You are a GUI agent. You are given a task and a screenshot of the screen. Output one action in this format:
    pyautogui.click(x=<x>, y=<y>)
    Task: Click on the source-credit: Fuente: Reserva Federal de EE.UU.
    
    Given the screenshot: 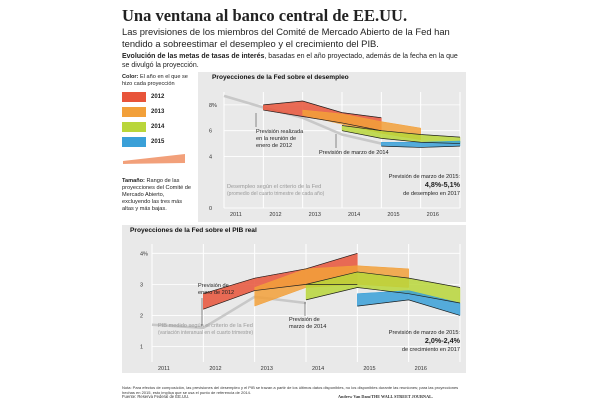 What is the action you would take?
    pyautogui.click(x=156, y=396)
    